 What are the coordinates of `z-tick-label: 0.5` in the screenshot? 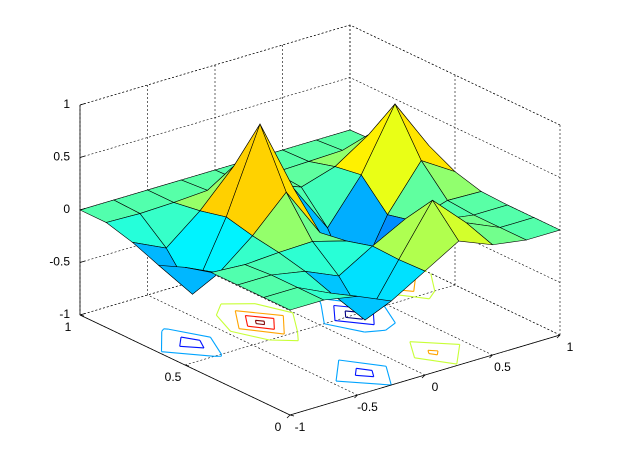 It's located at (61, 157).